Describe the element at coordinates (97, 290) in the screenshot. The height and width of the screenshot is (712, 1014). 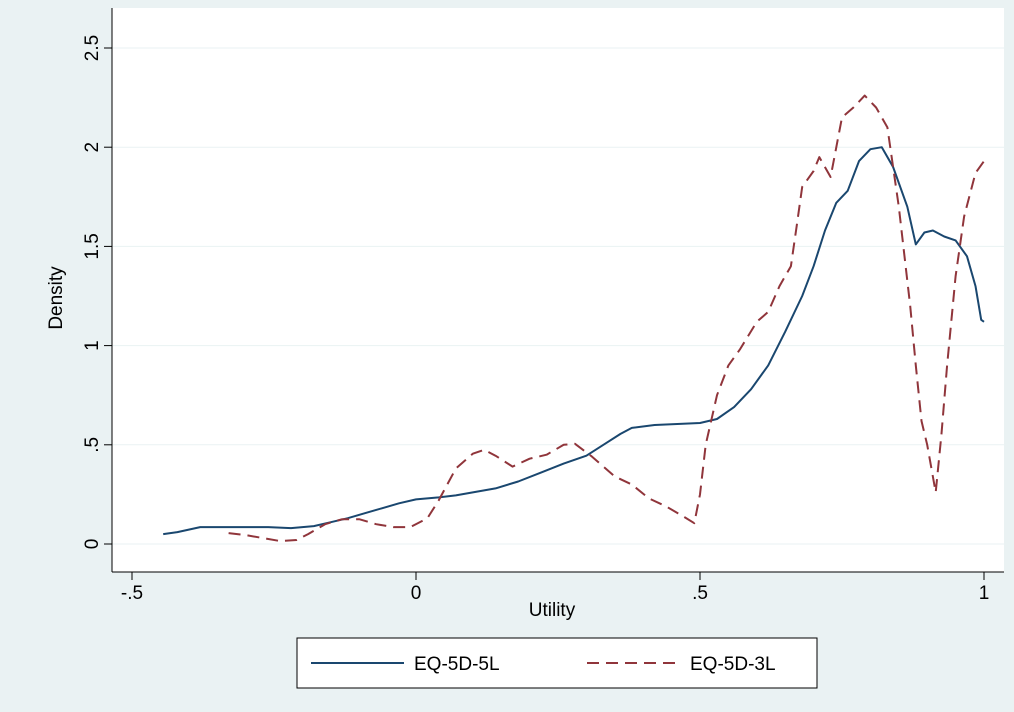
I see `y-axis: 0 .5 1 1.5 2 2.5` at that location.